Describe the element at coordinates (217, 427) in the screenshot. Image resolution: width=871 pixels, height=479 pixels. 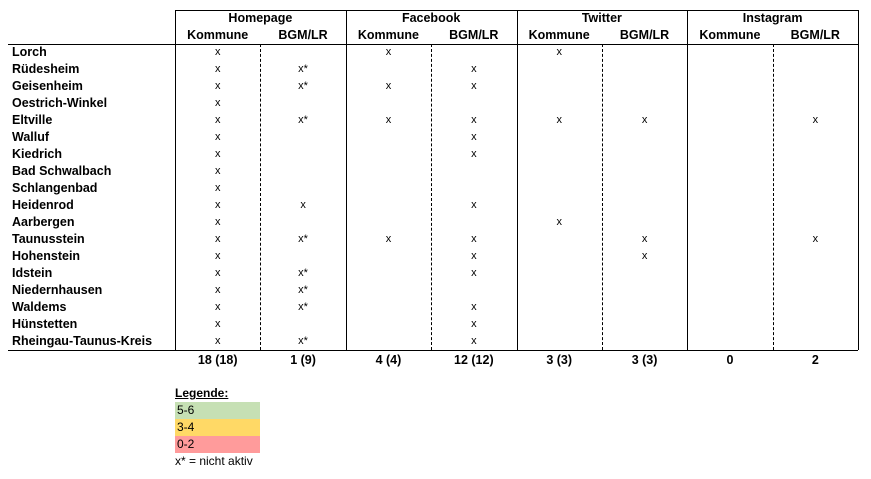
I see `legend-item: 3-4` at that location.